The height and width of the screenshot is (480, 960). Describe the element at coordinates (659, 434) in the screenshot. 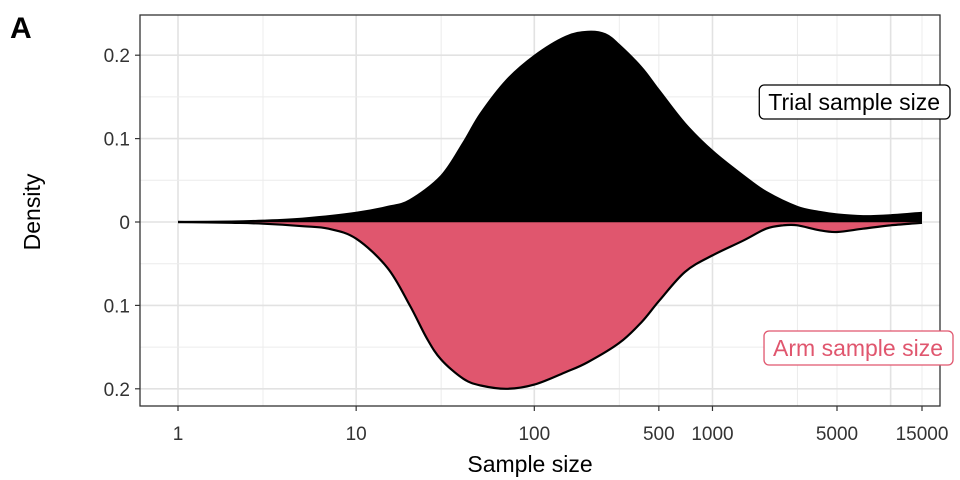

I see `x-tick-label: 500` at that location.